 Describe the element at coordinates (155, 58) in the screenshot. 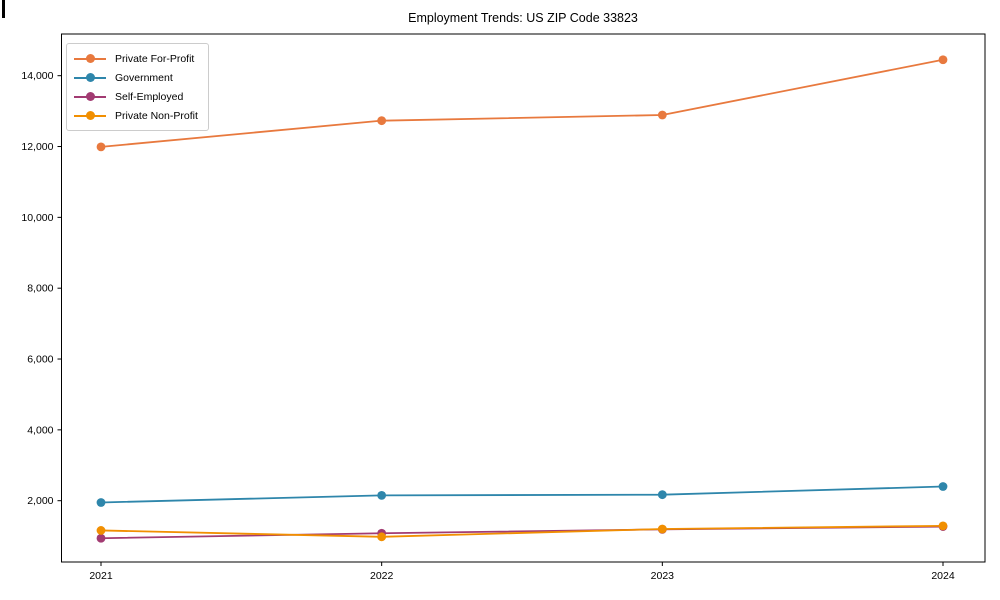

I see `legend-label: Private For-Profit` at that location.